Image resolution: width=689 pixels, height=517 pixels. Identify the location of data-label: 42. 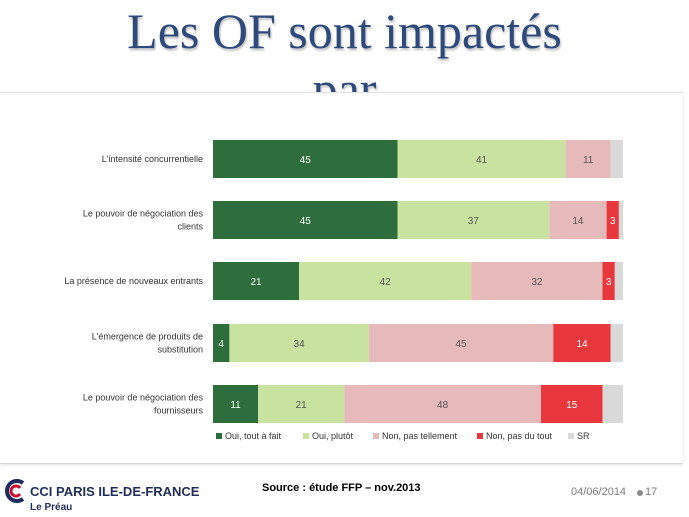
(386, 282).